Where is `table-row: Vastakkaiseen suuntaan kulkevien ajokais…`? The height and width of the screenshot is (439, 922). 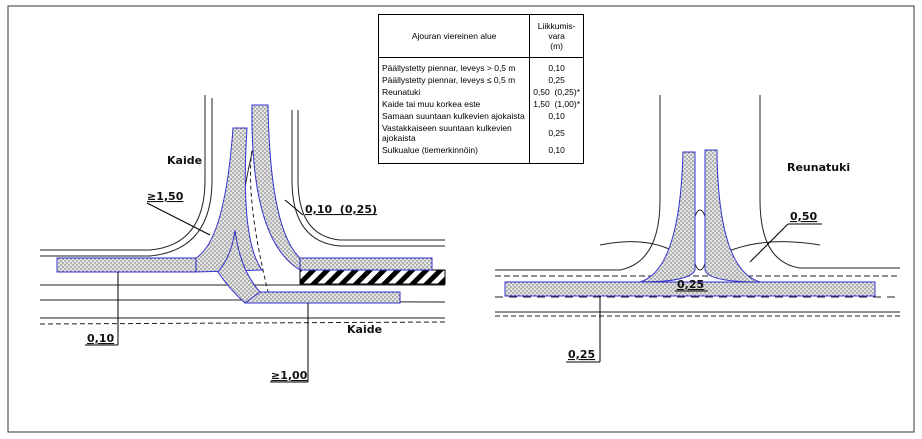 table-row: Vastakkaiseen suuntaan kulkevien ajokais… is located at coordinates (480, 133).